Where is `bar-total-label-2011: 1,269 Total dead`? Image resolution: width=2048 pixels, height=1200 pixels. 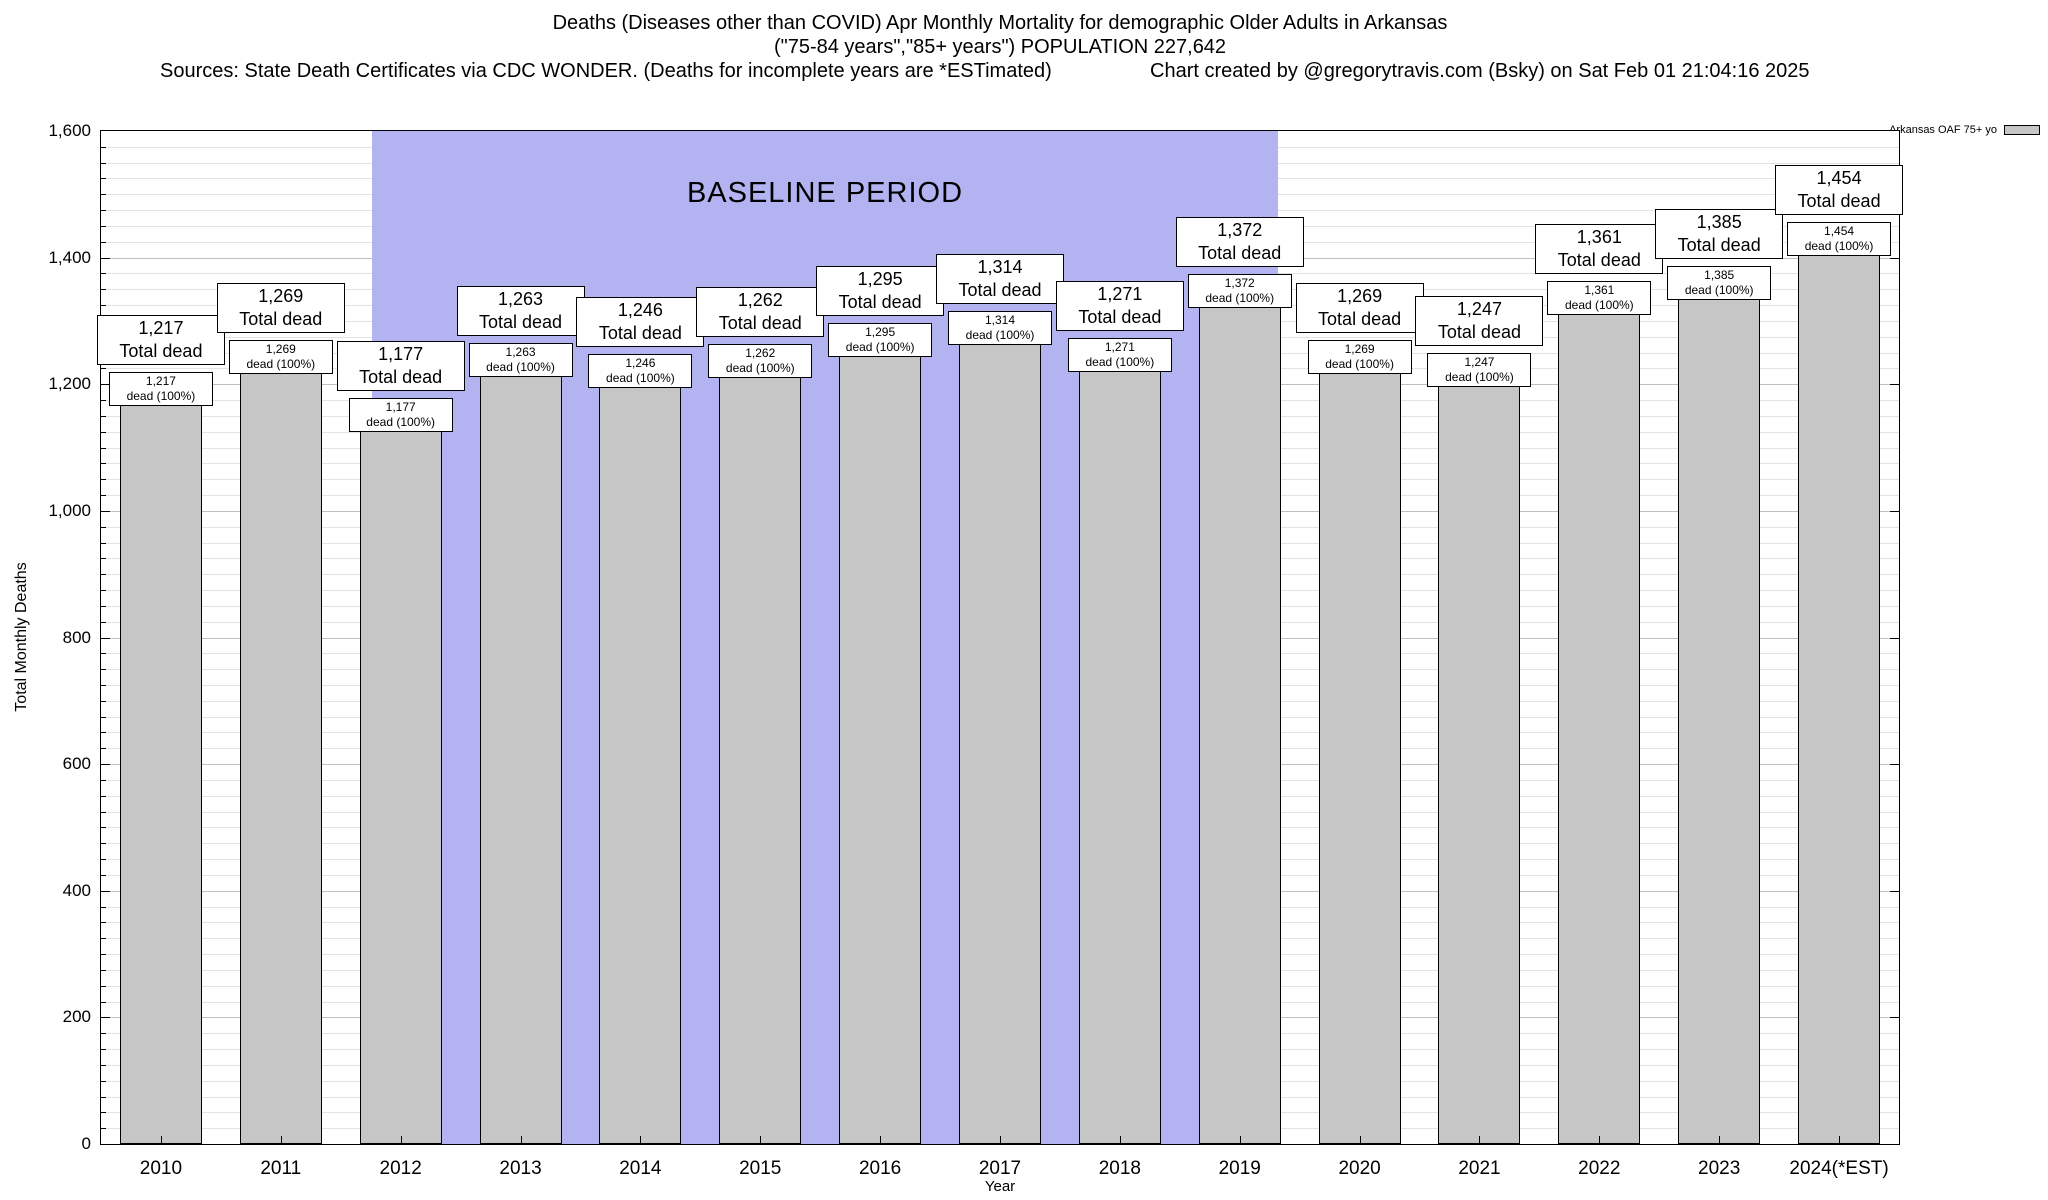
bar-total-label-2011: 1,269 Total dead is located at coordinates (280, 307).